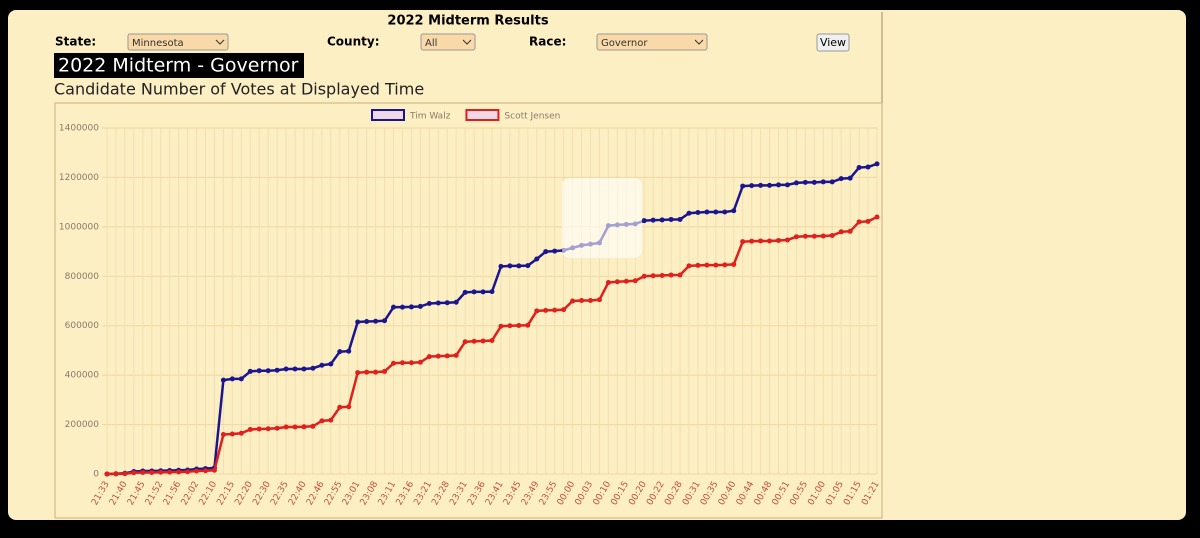 This screenshot has height=538, width=1200. I want to click on legend-label: Scott Jensen, so click(532, 117).